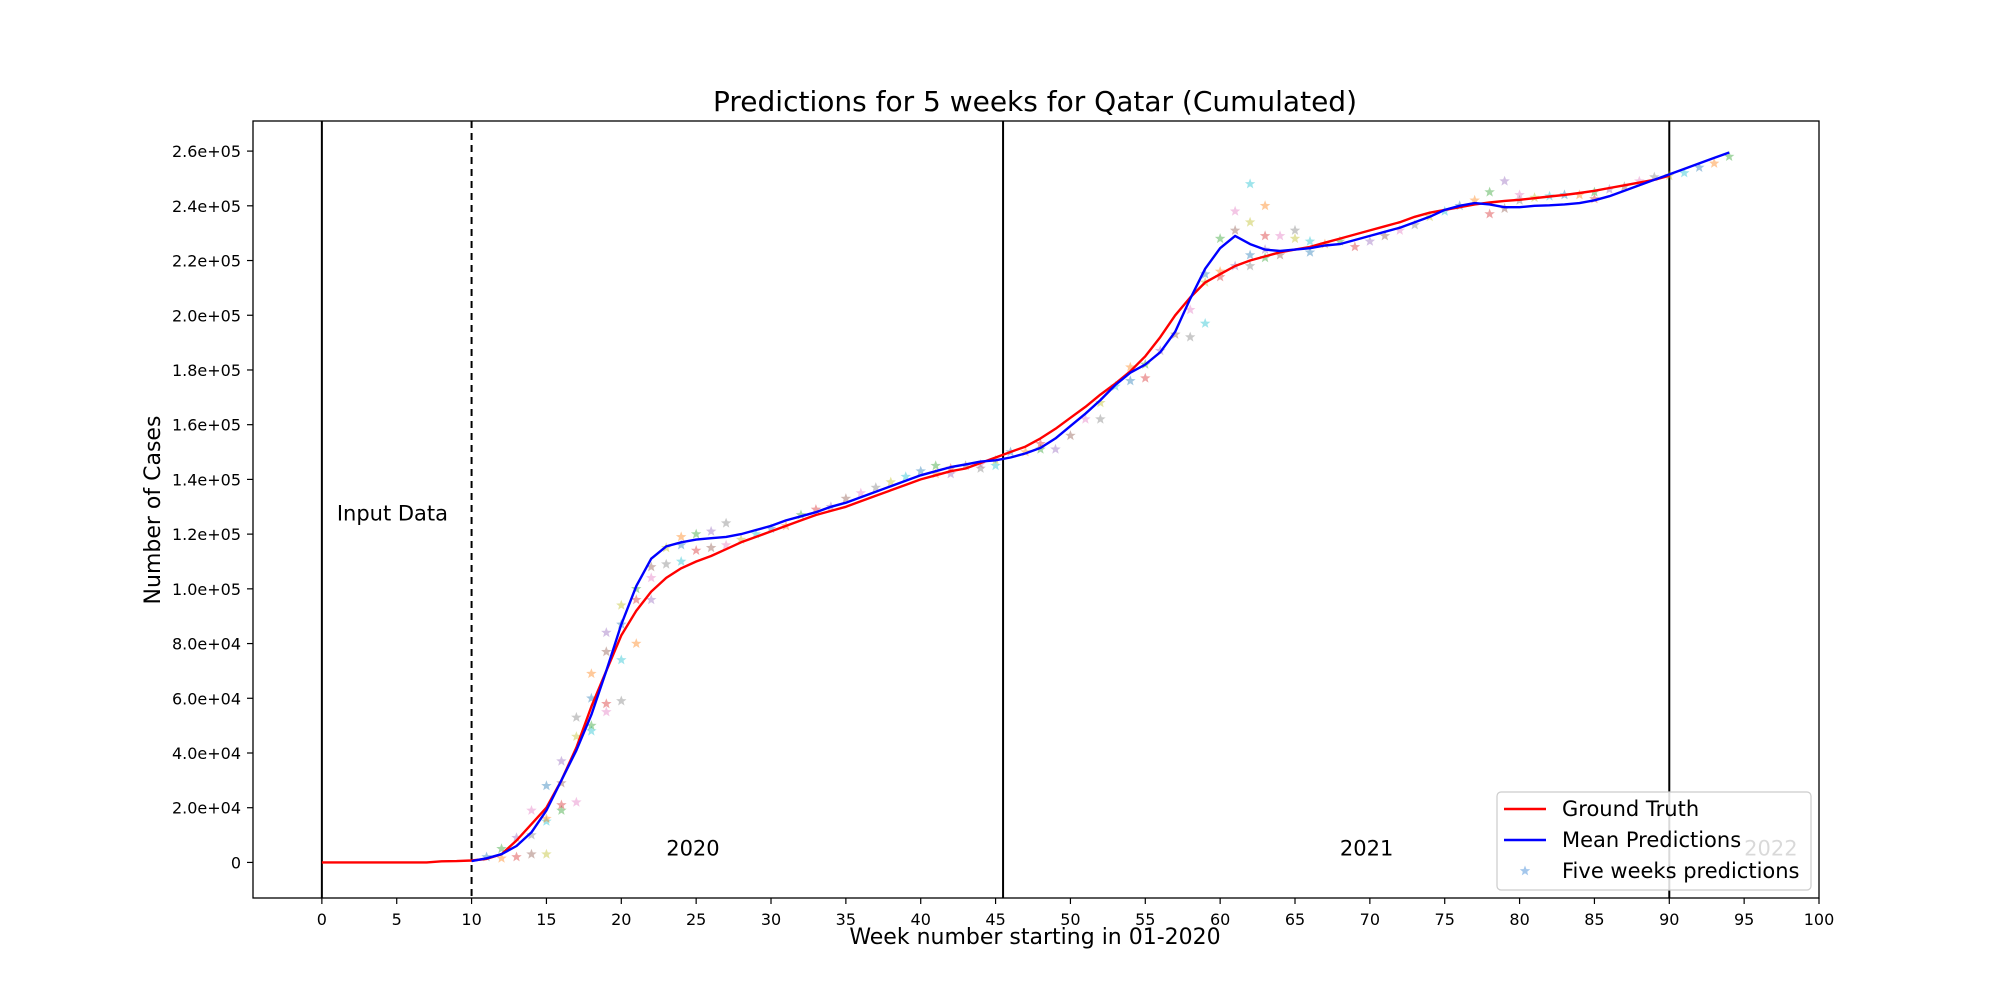 The width and height of the screenshot is (2000, 1004). I want to click on y-tick-label: 4.0e+04, so click(206, 753).